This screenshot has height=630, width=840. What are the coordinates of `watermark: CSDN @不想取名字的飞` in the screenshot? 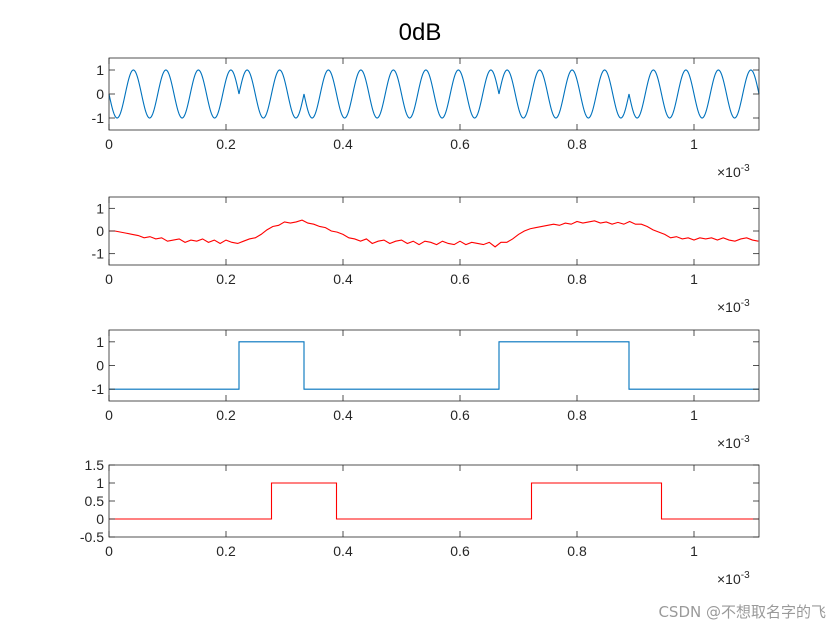 It's located at (742, 612).